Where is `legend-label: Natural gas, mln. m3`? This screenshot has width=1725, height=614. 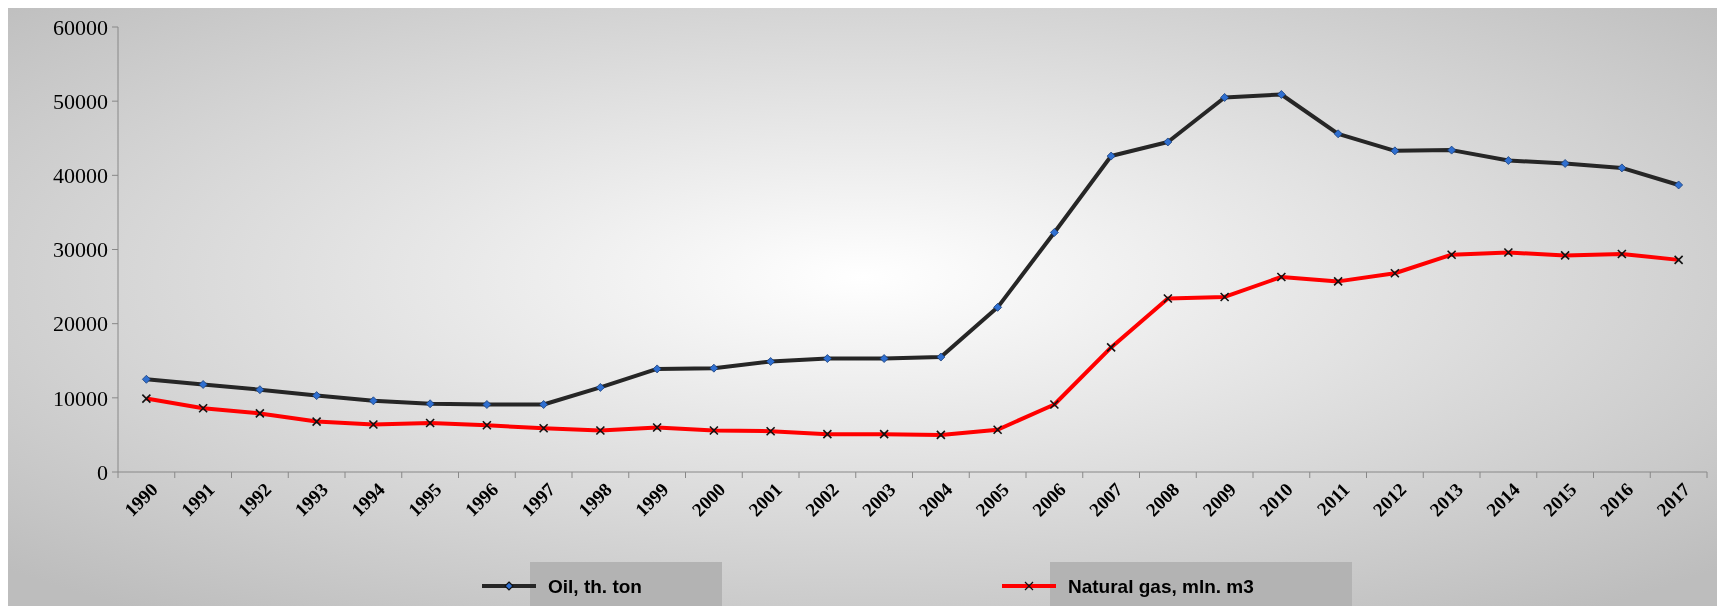
legend-label: Natural gas, mln. m3 is located at coordinates (1161, 586).